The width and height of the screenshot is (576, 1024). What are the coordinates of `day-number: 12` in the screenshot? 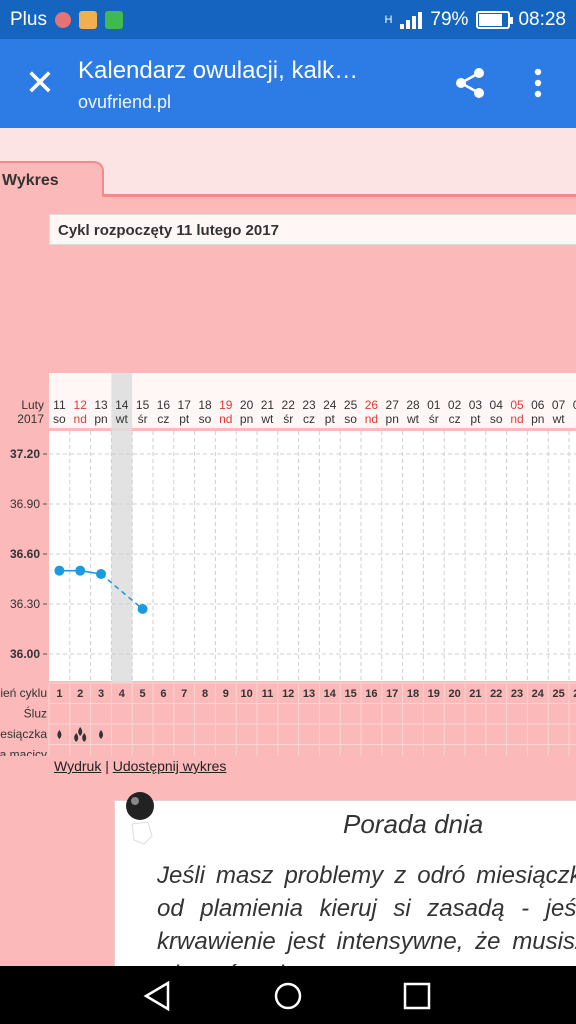 It's located at (81, 405).